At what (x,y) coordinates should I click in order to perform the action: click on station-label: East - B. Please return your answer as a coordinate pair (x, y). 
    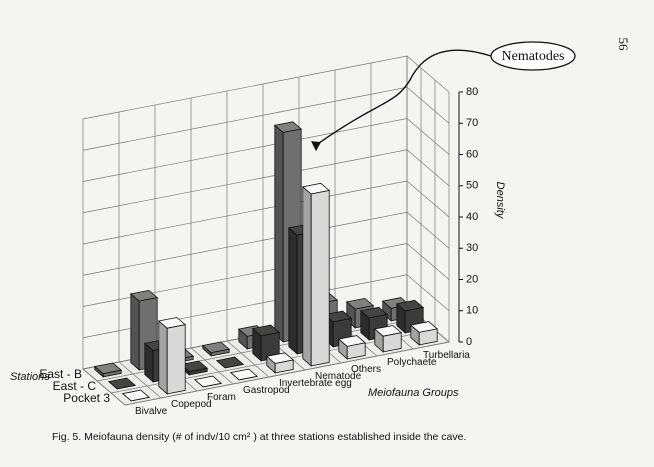
    Looking at the image, I should click on (60, 374).